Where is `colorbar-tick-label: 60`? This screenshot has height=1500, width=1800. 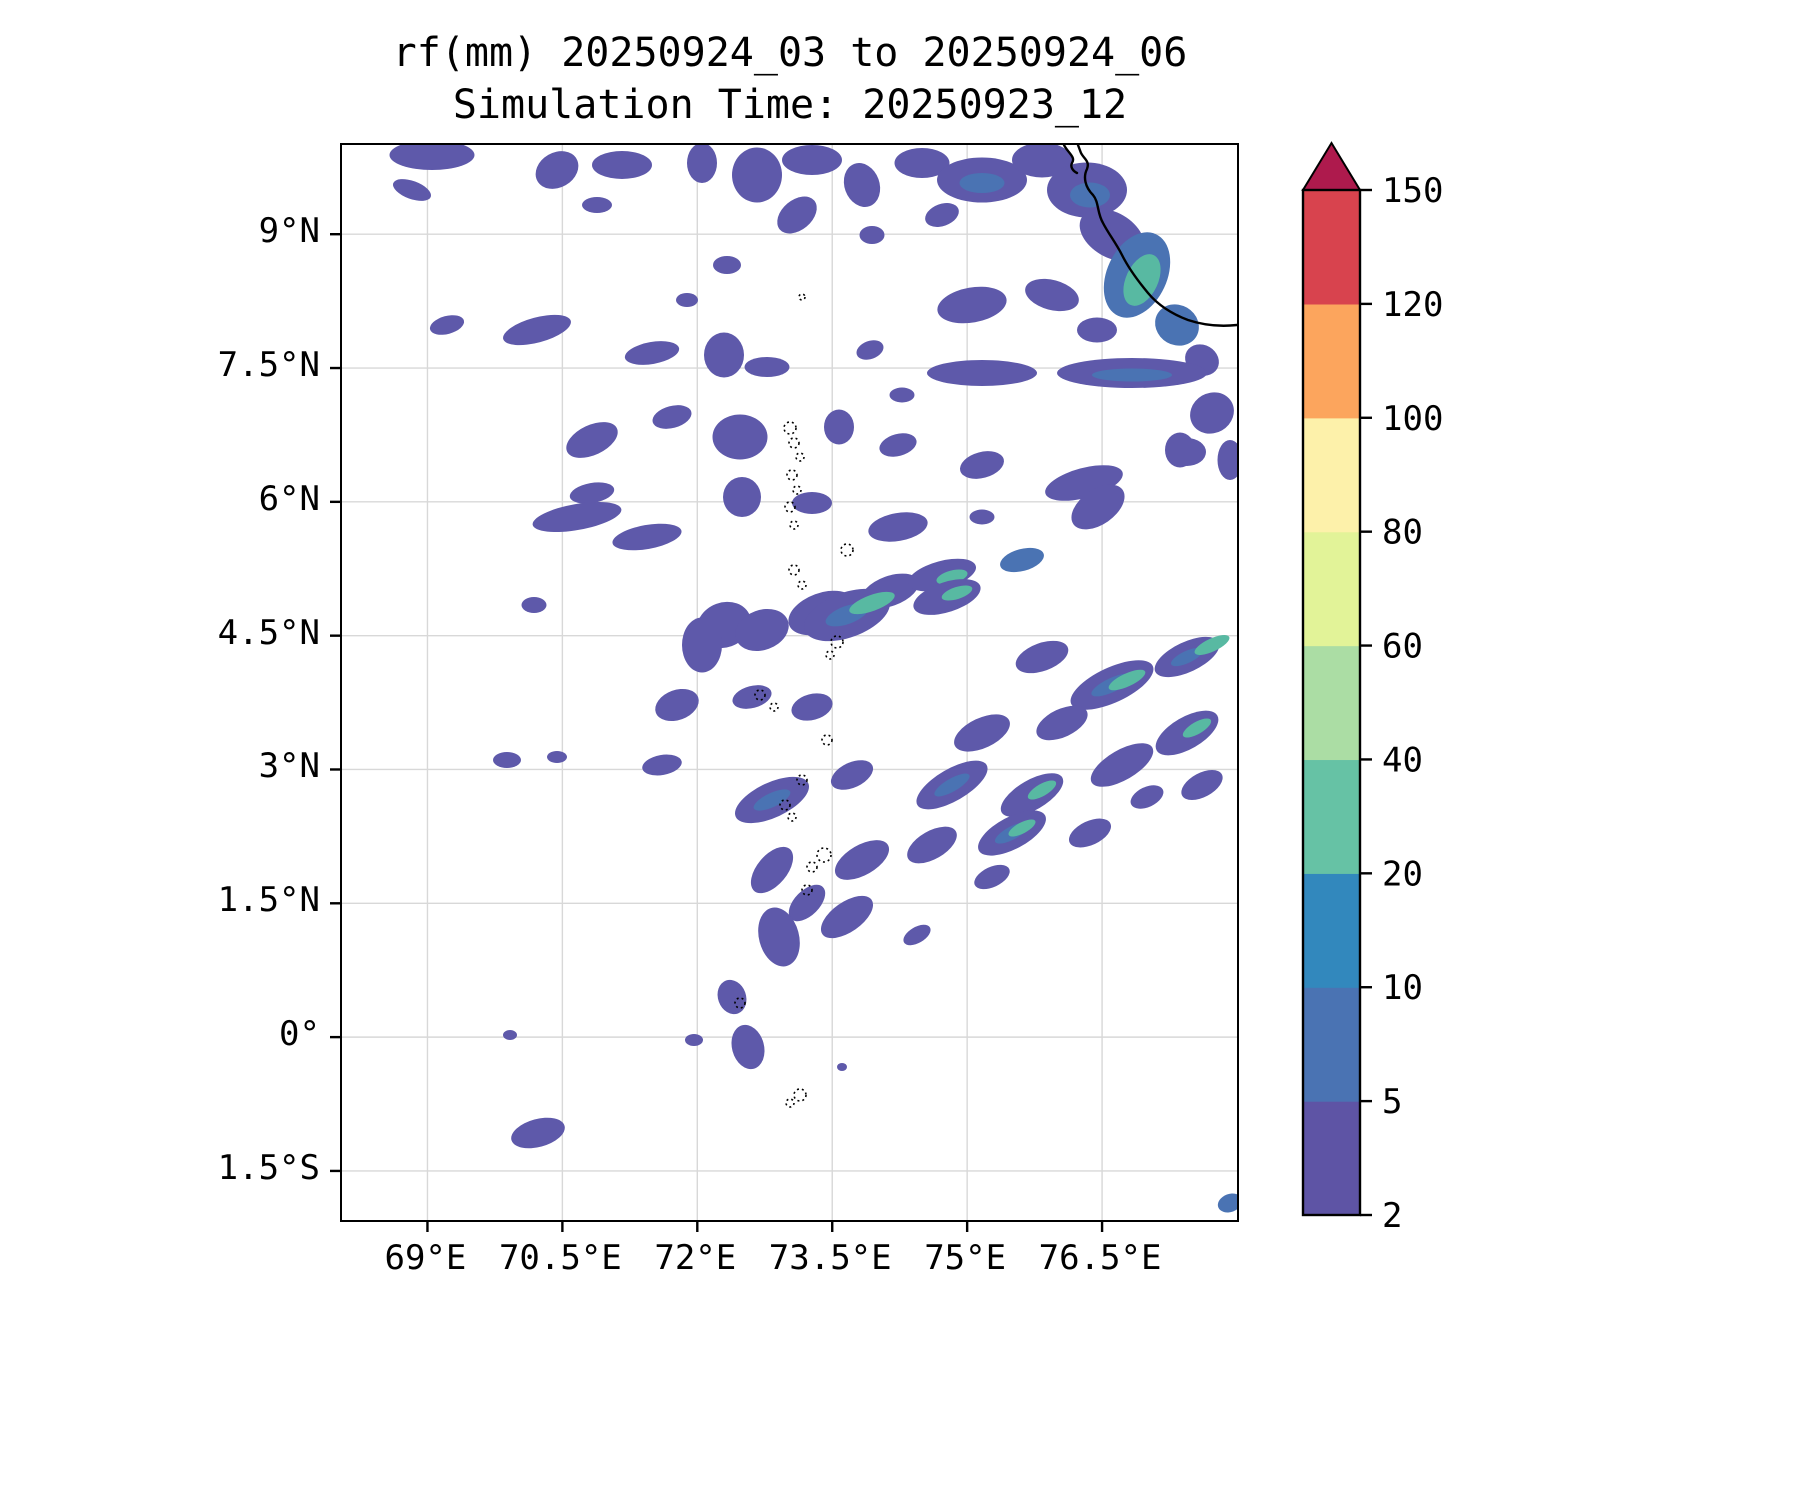 colorbar-tick-label: 60 is located at coordinates (1402, 647).